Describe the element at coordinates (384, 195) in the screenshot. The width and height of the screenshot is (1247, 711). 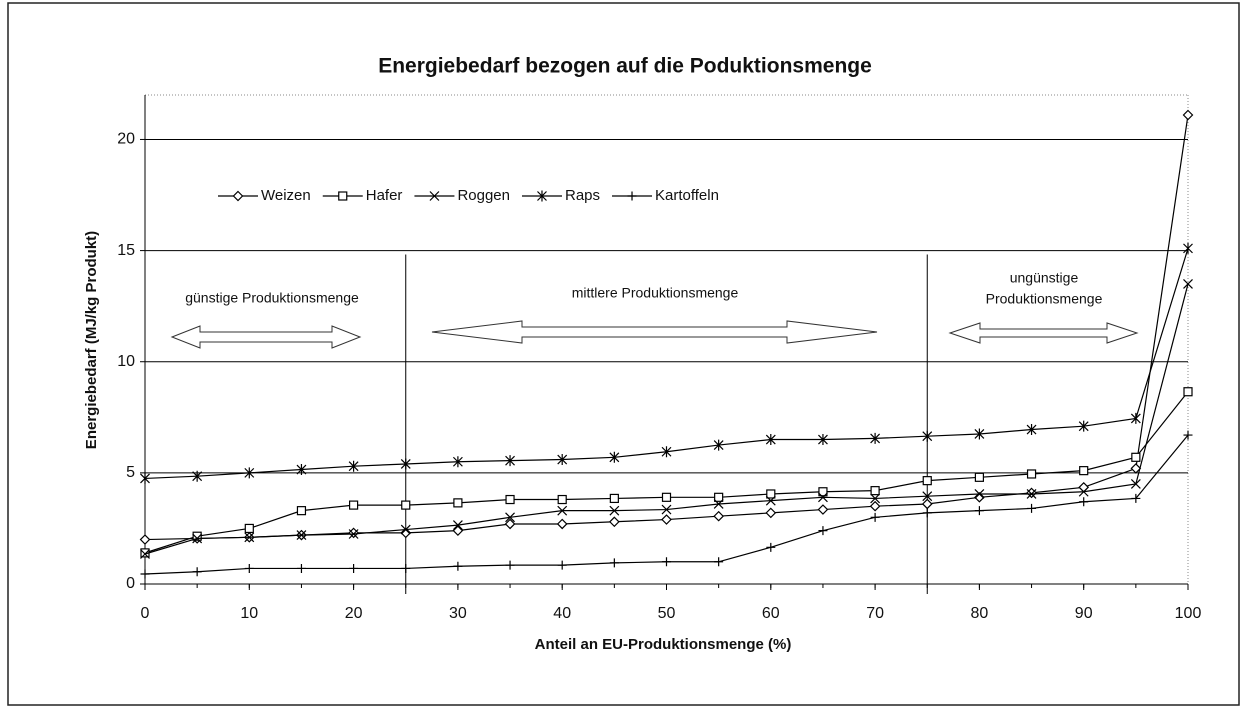
I see `legend-label: Hafer` at that location.